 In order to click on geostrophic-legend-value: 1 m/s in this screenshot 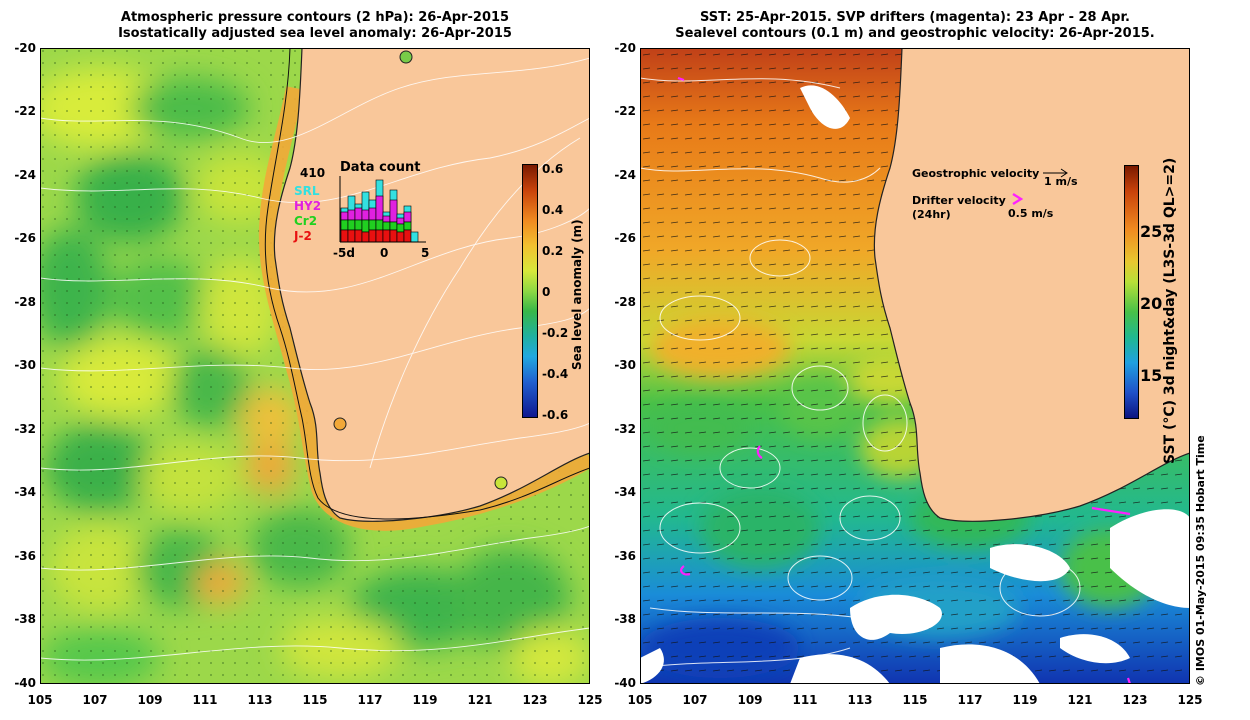, I will do `click(1061, 181)`.